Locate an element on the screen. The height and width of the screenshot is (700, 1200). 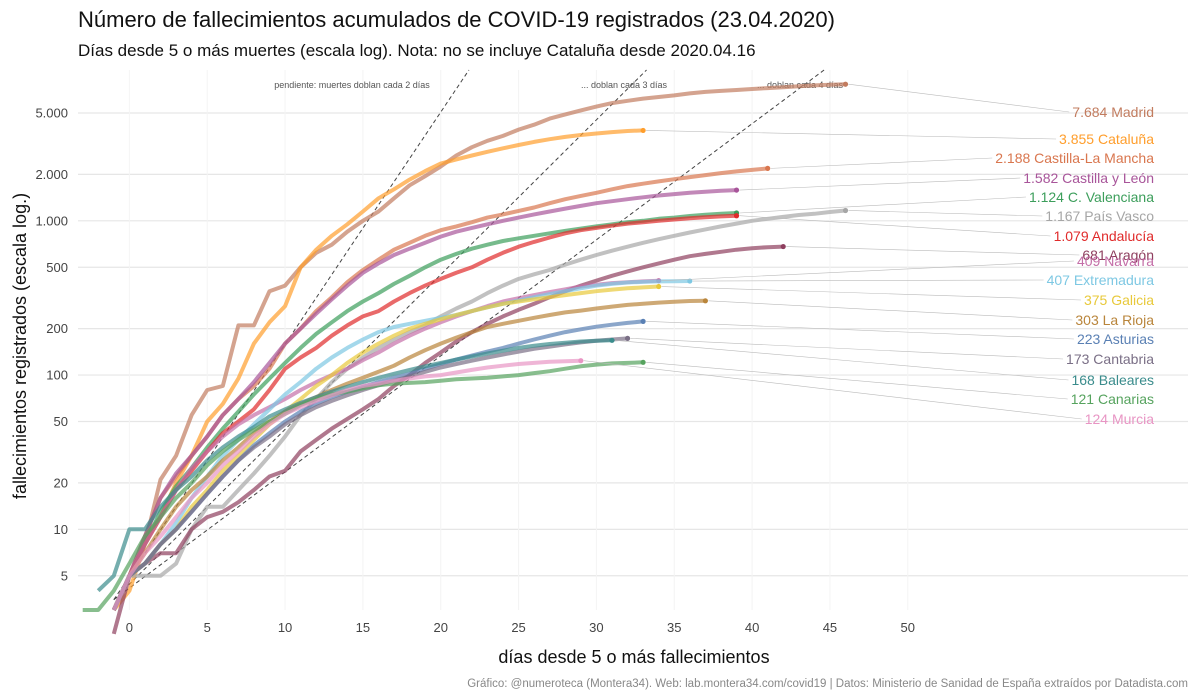
y-tick-label: 200 is located at coordinates (57, 328).